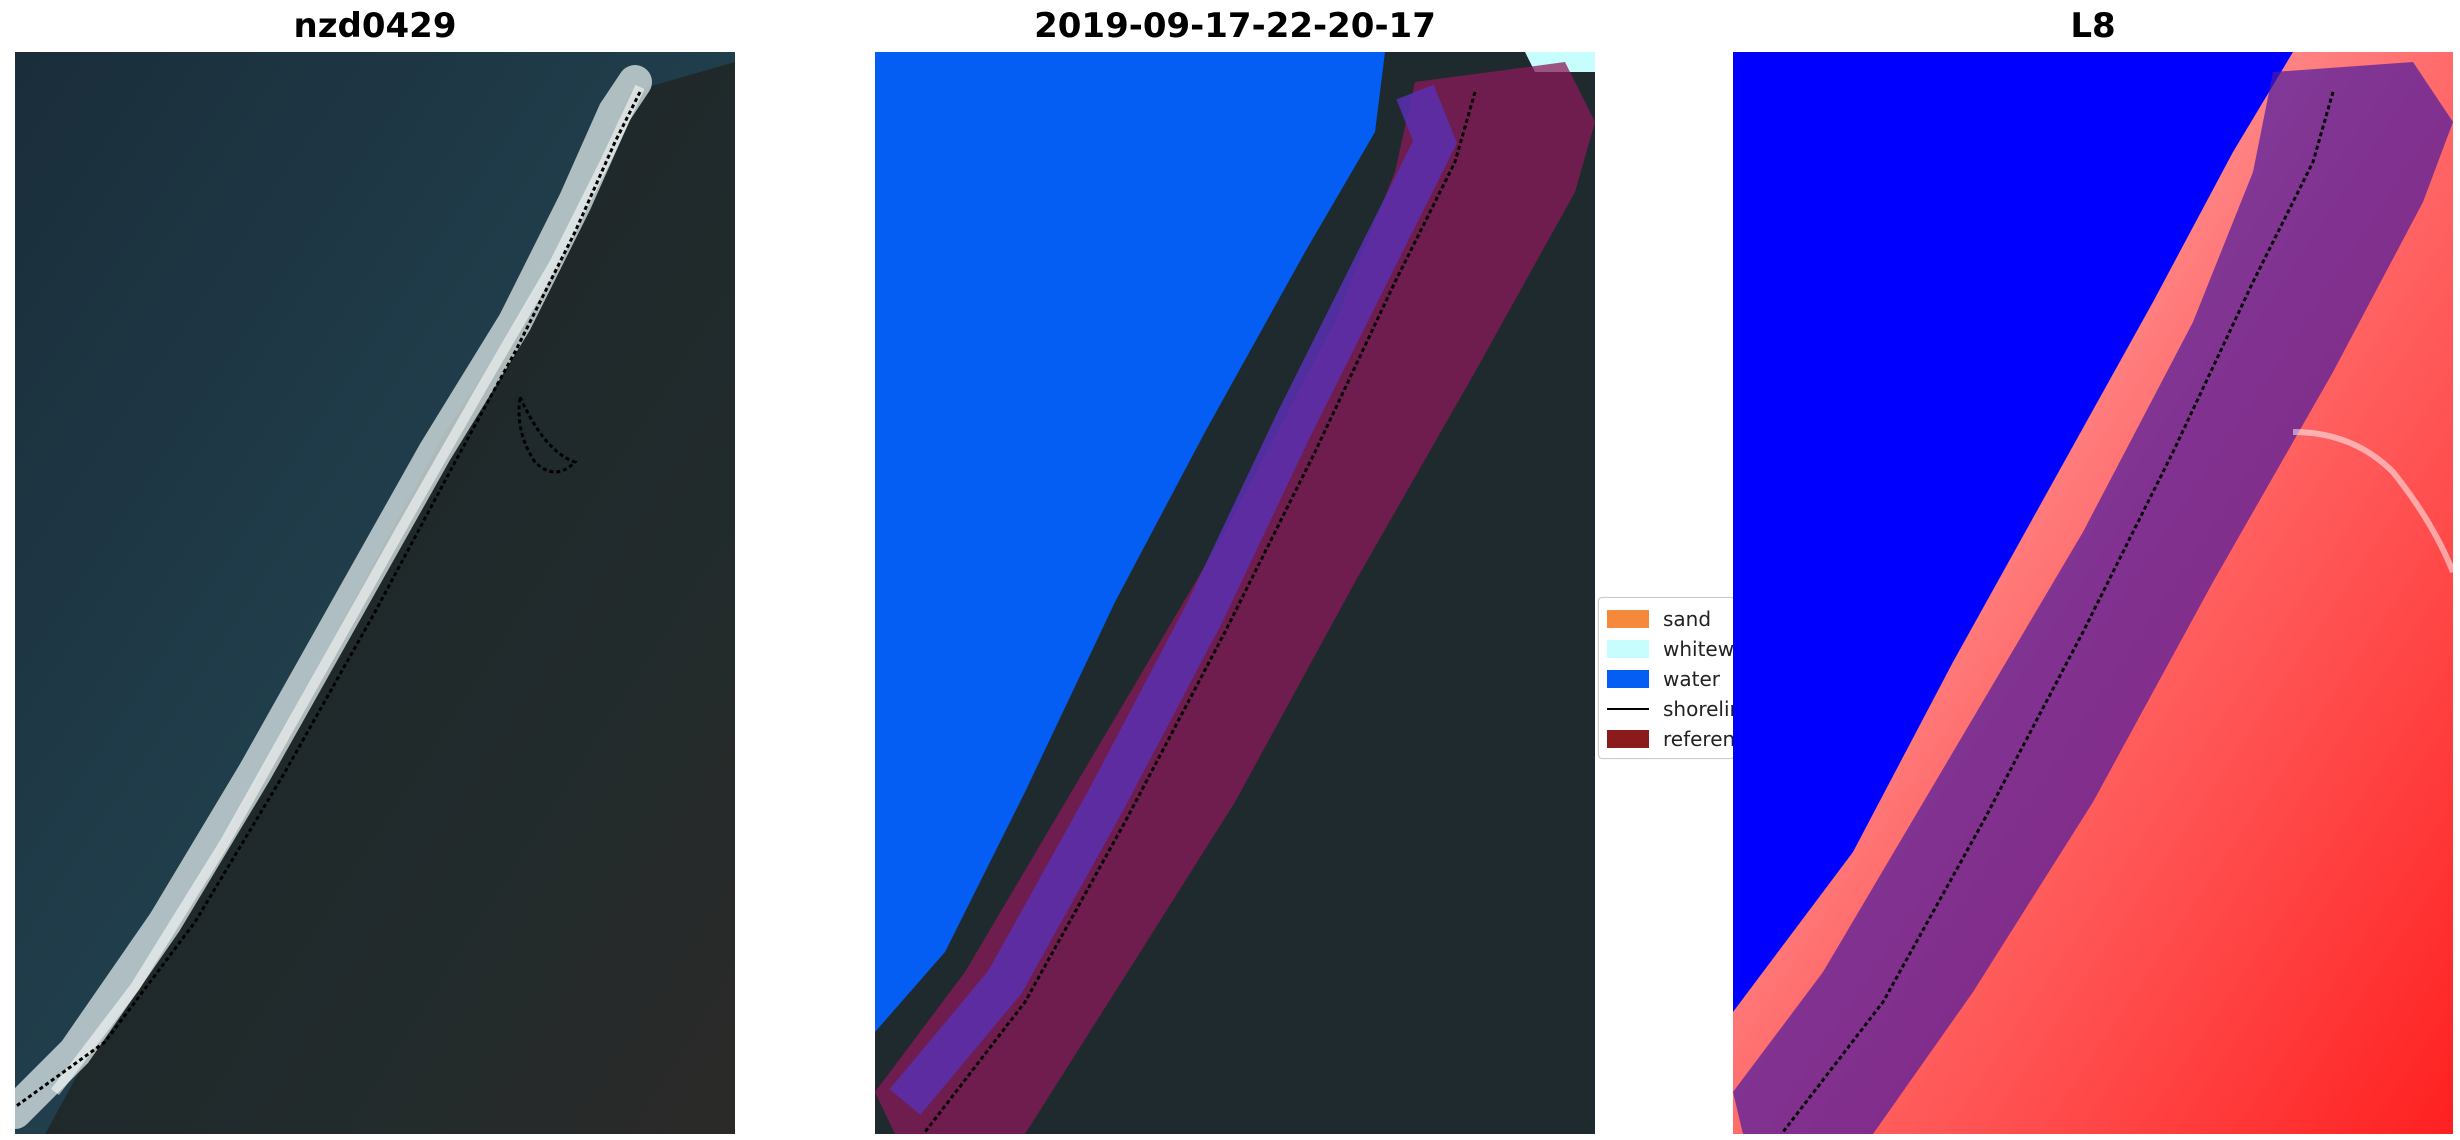 This screenshot has height=1140, width=2460. What do you see at coordinates (1670, 739) in the screenshot?
I see `legend-item-reference: reference` at bounding box center [1670, 739].